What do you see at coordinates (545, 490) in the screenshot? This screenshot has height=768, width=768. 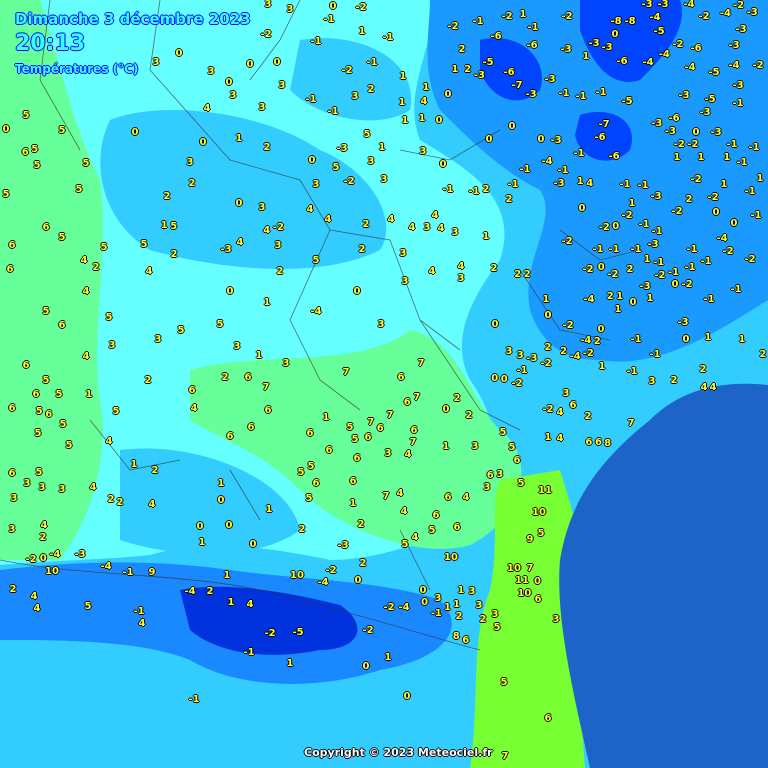 I see `station-temperature: 11` at bounding box center [545, 490].